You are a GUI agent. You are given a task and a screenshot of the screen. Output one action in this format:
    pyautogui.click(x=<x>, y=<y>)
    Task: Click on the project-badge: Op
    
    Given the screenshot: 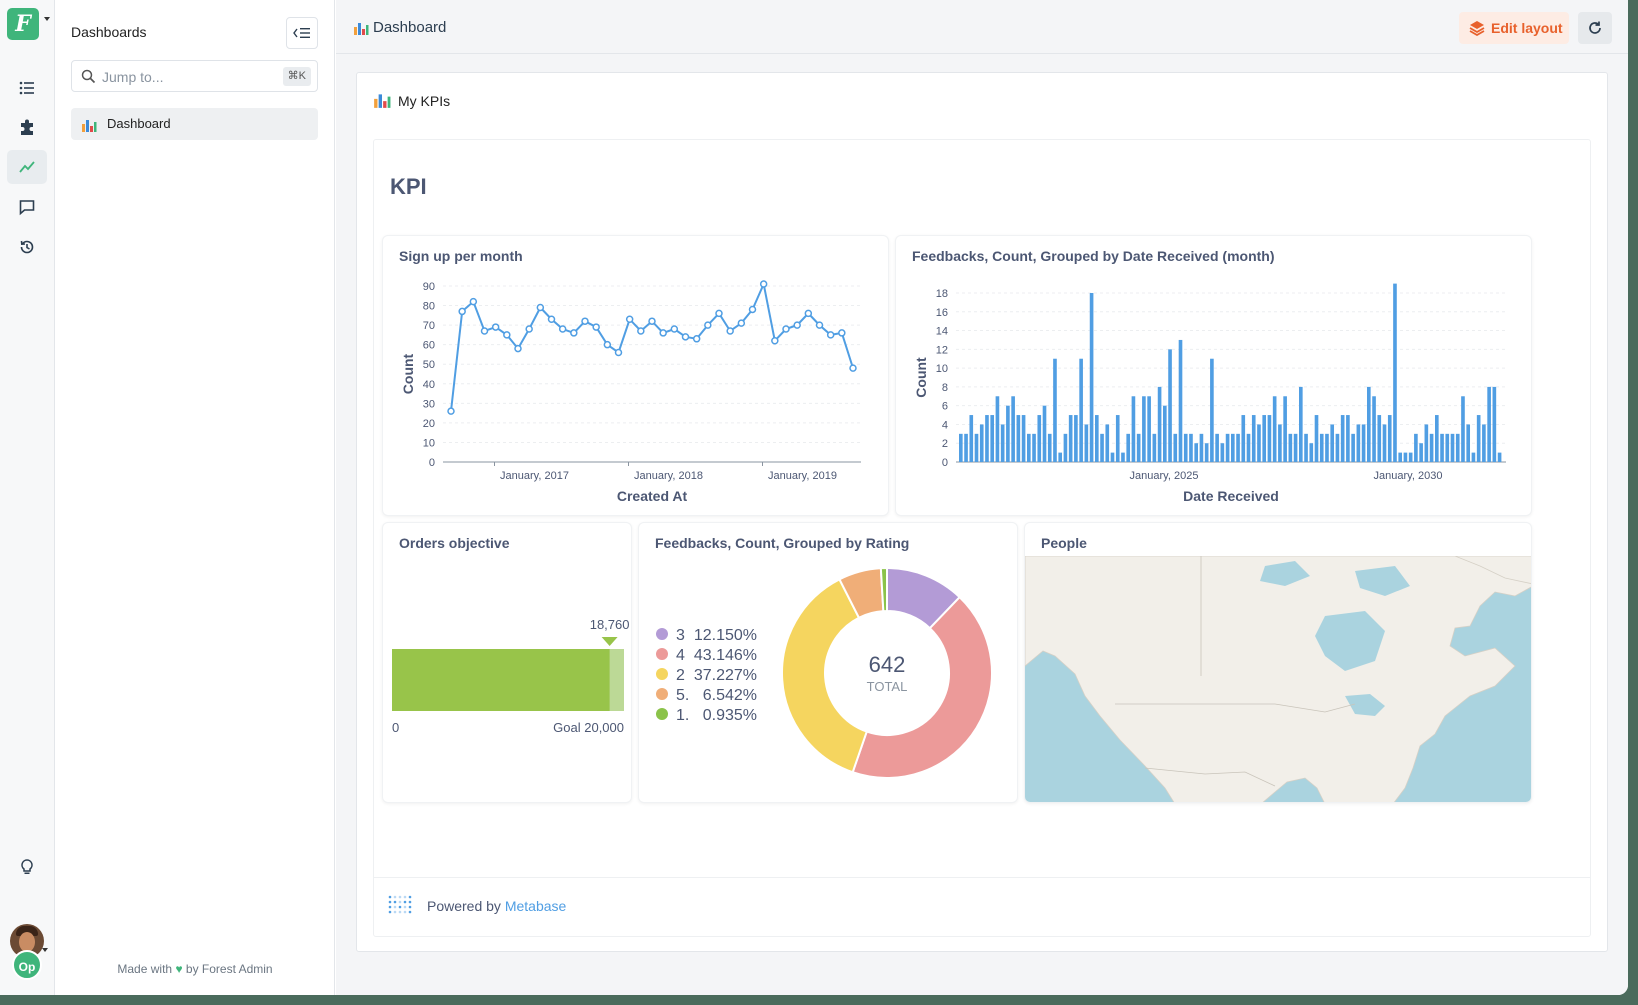 What is the action you would take?
    pyautogui.click(x=27, y=965)
    